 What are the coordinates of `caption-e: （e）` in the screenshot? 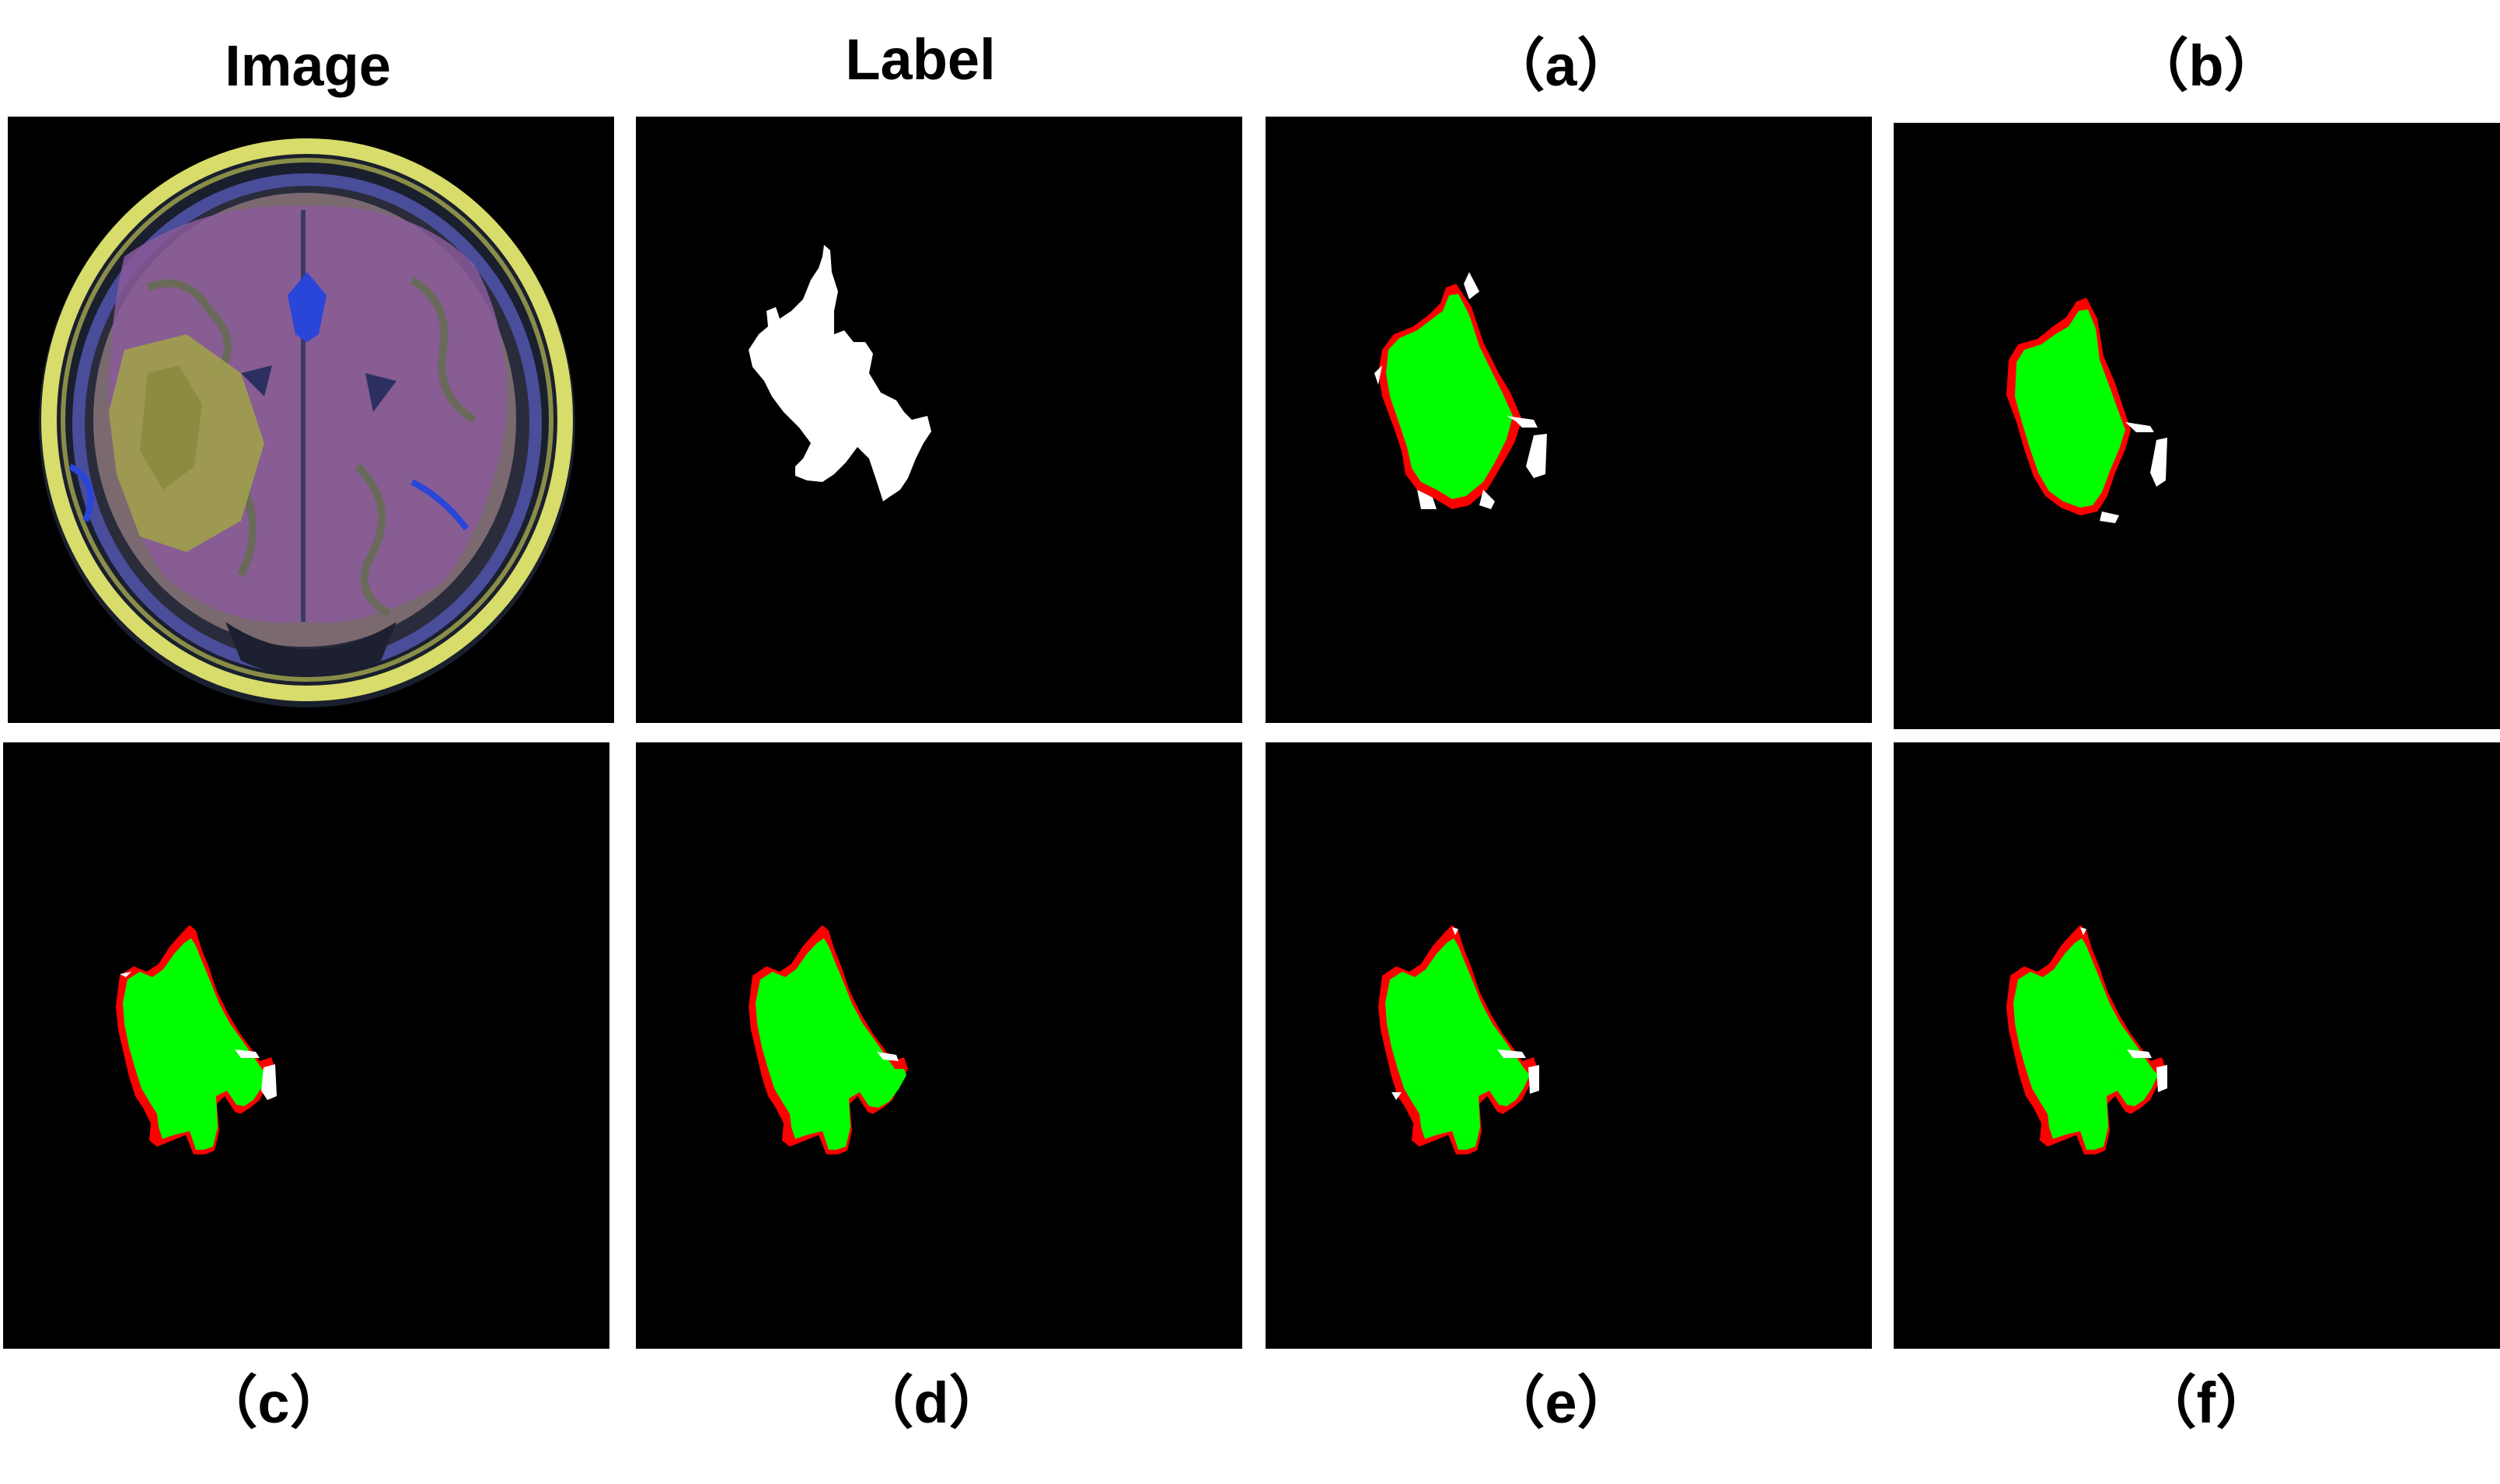 It's located at (1561, 1403).